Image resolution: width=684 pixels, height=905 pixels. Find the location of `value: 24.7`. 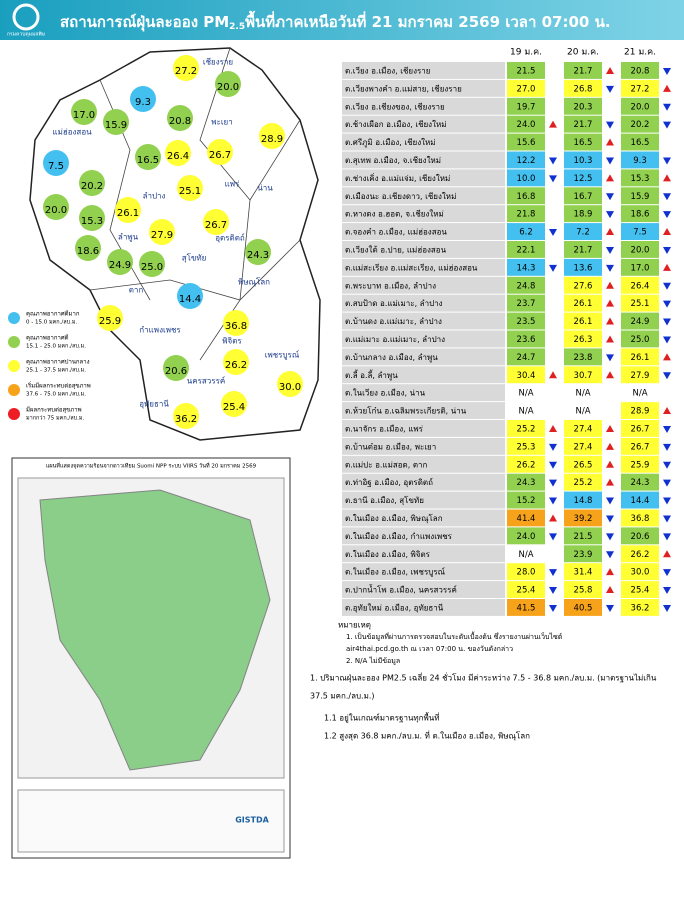

value: 24.7 is located at coordinates (526, 358).